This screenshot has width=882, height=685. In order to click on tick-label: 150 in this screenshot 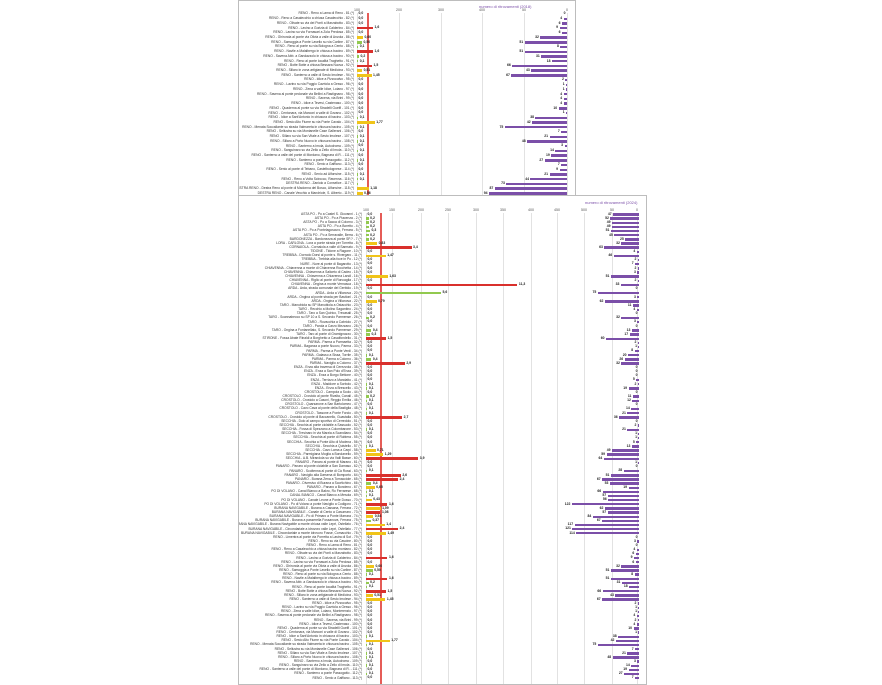, I will do `click(392, 210)`.